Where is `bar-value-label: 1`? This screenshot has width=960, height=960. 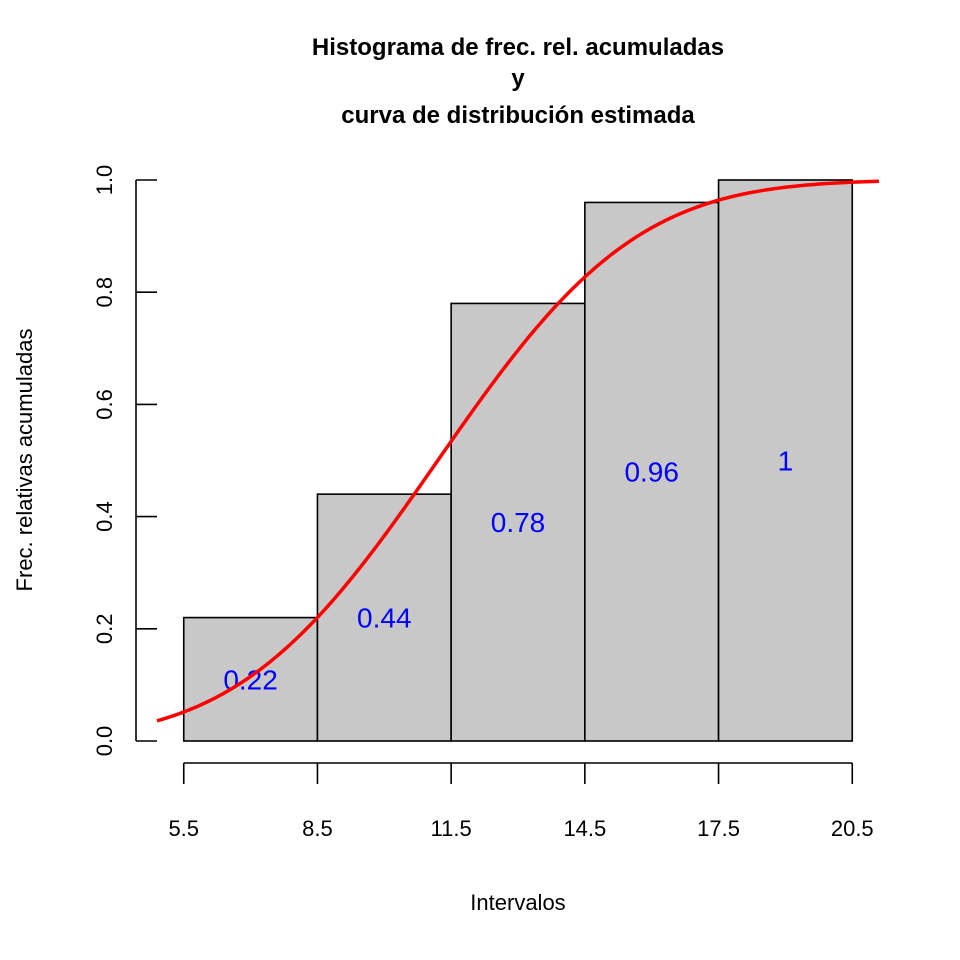
bar-value-label: 1 is located at coordinates (786, 461).